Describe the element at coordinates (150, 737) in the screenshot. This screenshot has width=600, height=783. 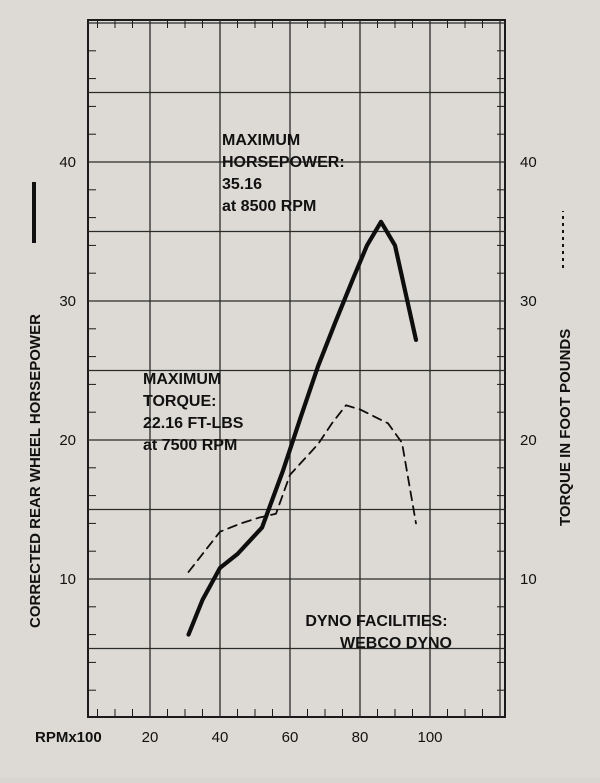
I see `x-tick-label: 20` at that location.